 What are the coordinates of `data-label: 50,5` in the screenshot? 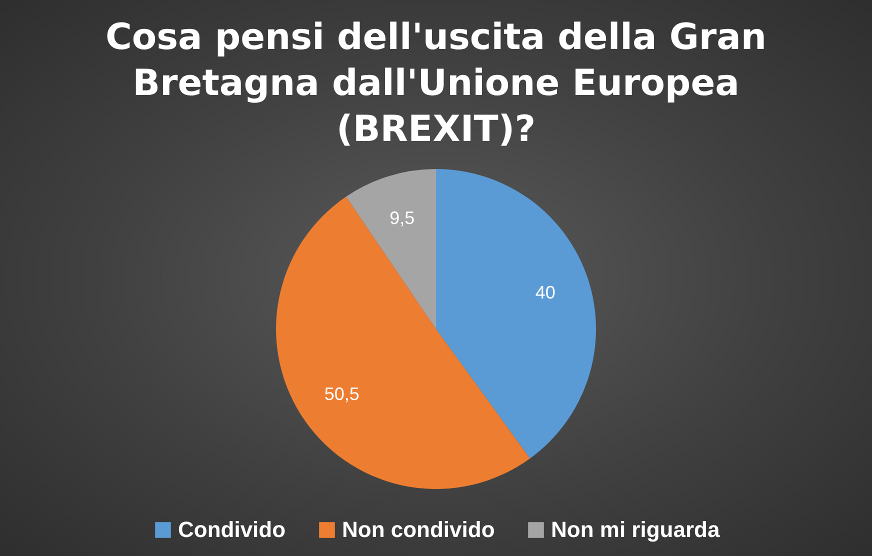 It's located at (342, 394).